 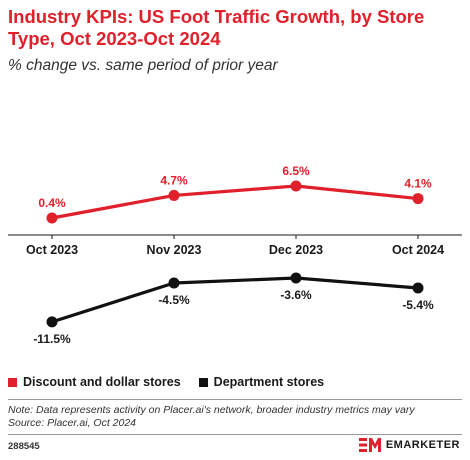 What do you see at coordinates (235, 434) in the screenshot?
I see `divider-bottom` at bounding box center [235, 434].